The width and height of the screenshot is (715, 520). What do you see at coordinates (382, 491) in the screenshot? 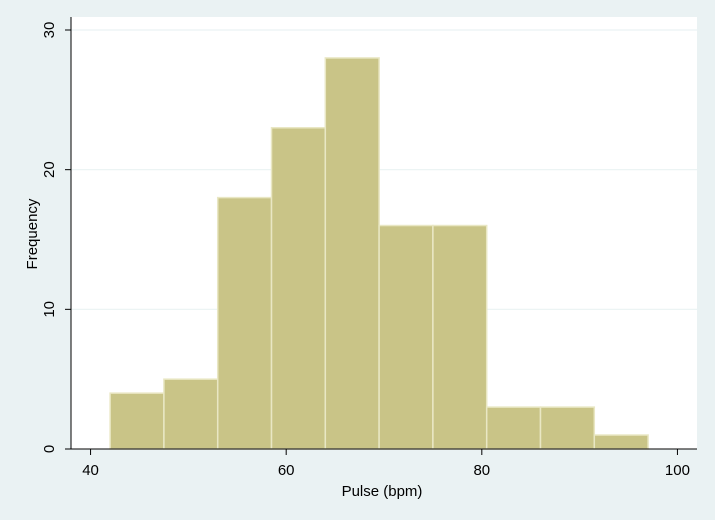
I see `x-axis-title: Pulse (bpm)` at bounding box center [382, 491].